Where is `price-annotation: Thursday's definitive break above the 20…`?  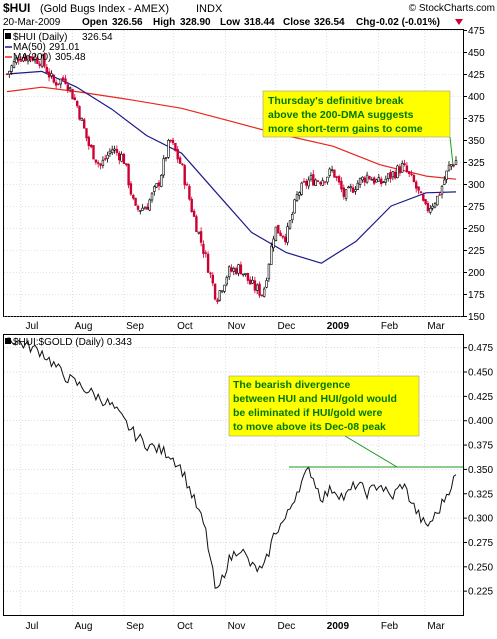
price-annotation: Thursday's definitive break above the 20… is located at coordinates (358, 128).